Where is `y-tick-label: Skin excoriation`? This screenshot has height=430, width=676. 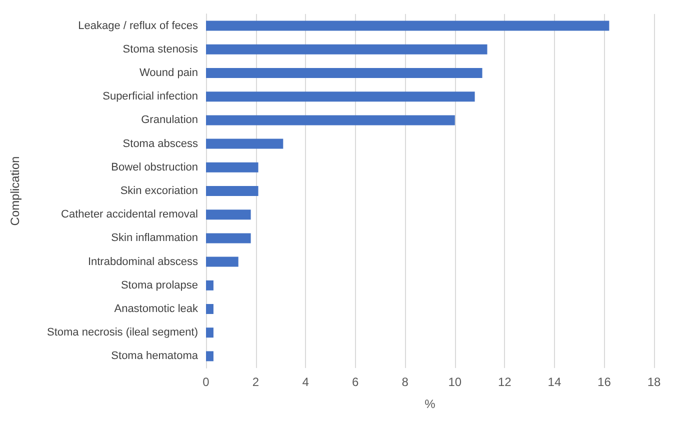
y-tick-label: Skin excoriation is located at coordinates (159, 191).